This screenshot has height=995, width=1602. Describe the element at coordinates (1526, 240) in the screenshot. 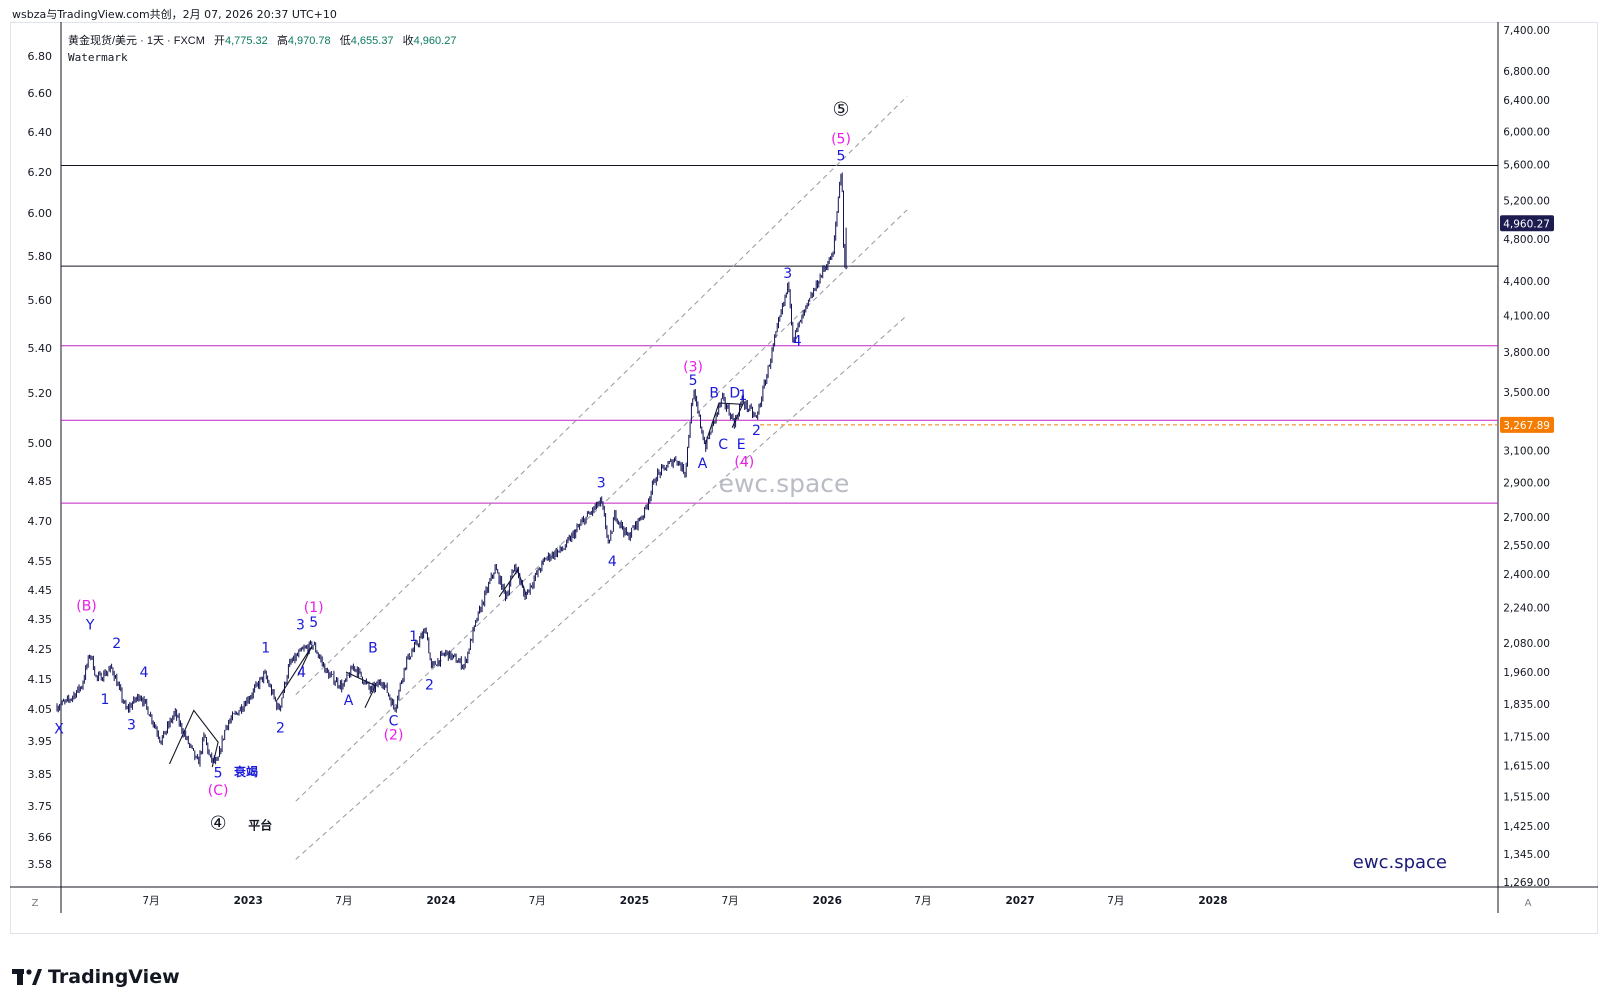

I see `right-tick-label: 4,800.00` at that location.